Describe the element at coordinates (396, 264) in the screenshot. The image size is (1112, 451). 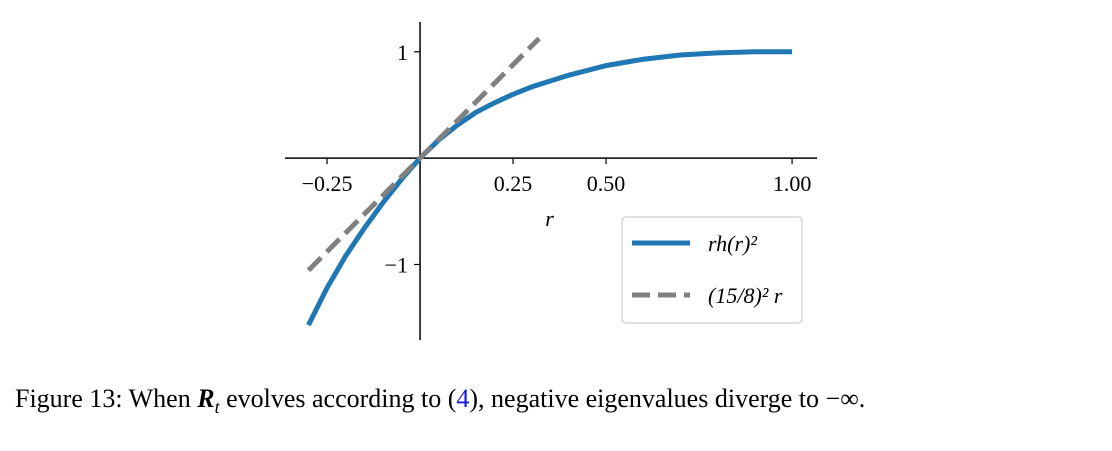
I see `y-tick-label: −1` at that location.